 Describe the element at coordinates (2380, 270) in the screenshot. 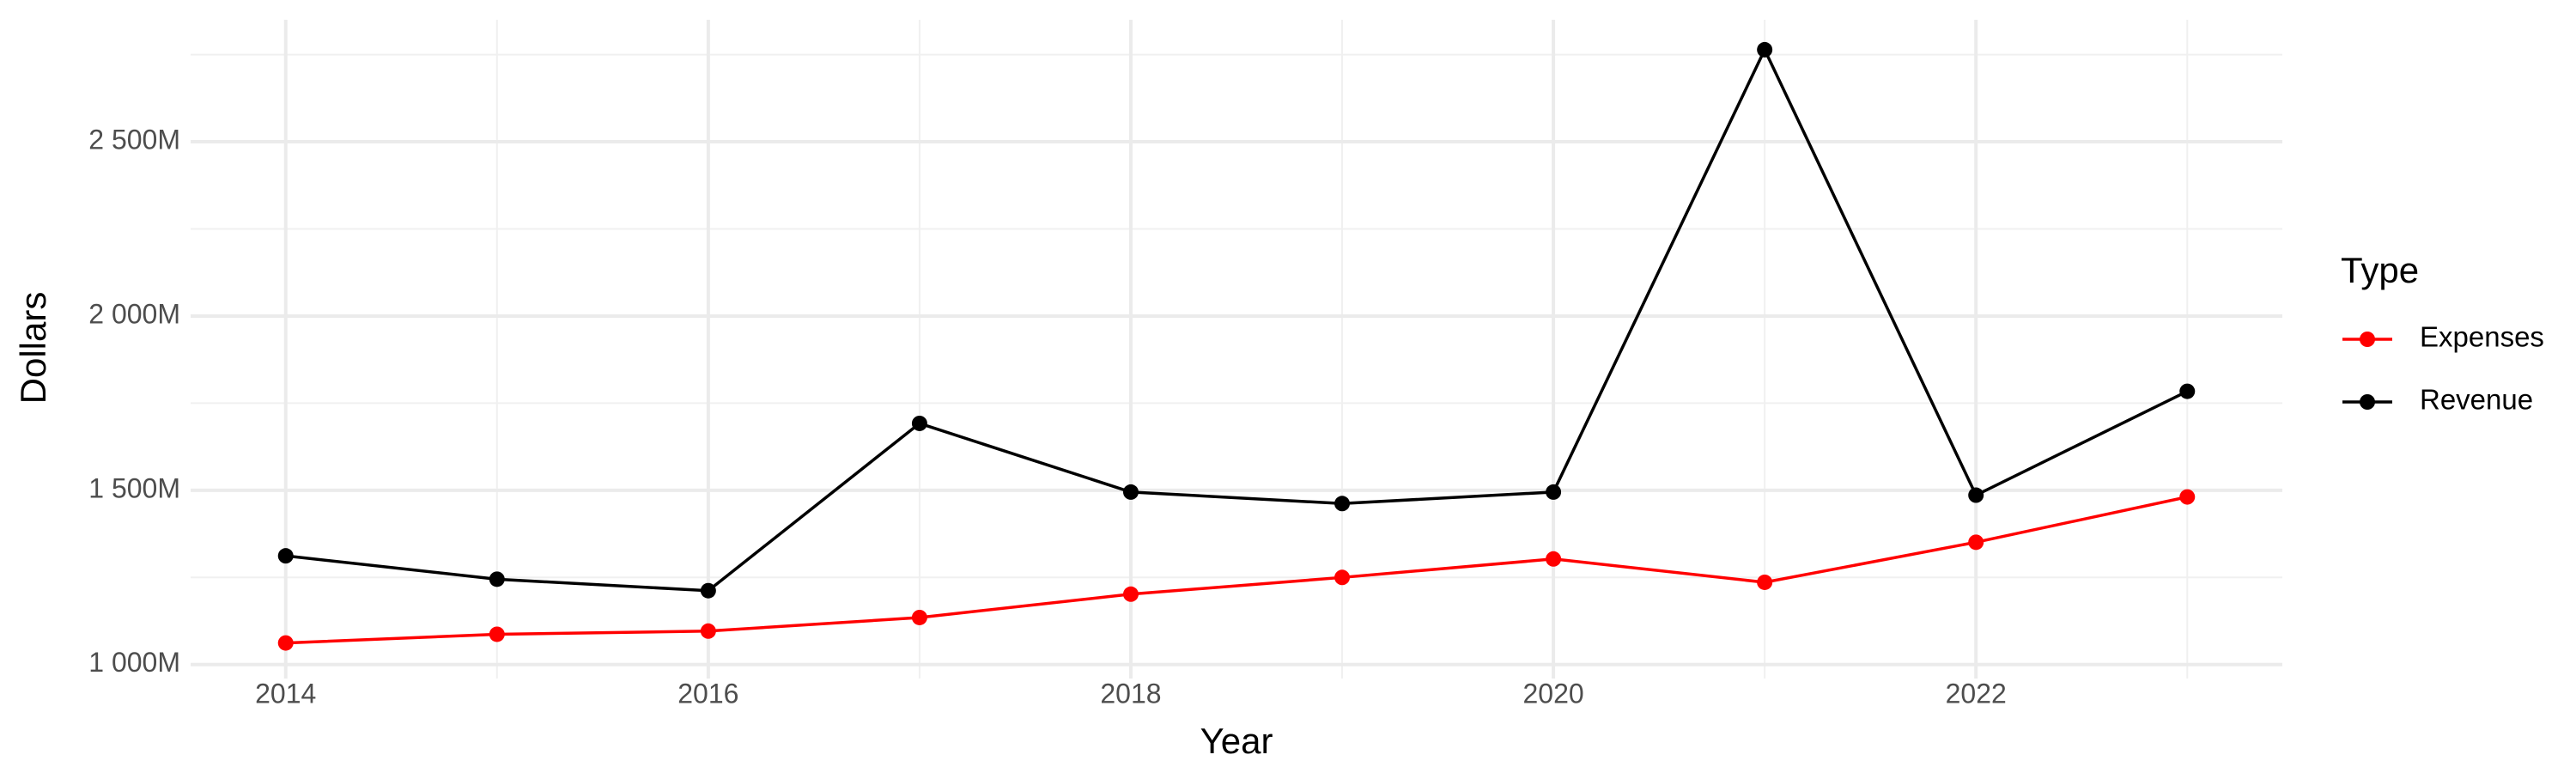

I see `legend-title: Type` at that location.